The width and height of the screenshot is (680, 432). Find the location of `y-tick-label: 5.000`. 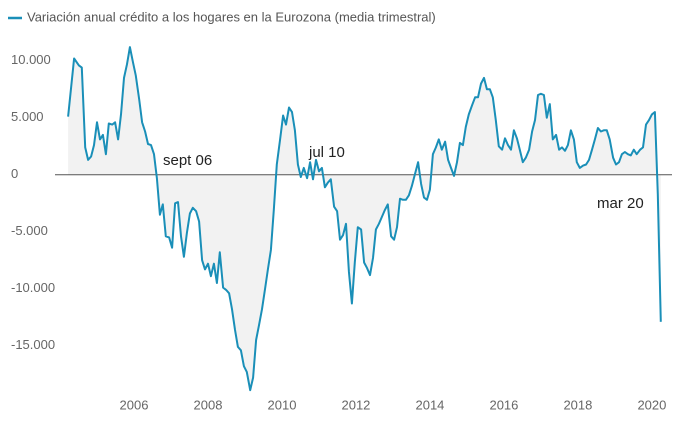

y-tick-label: 5.000 is located at coordinates (27, 116).